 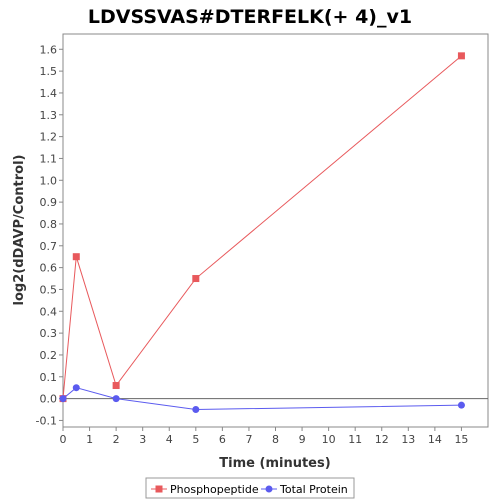 What do you see at coordinates (46, 420) in the screenshot?
I see `y-tick-label: -0.1` at bounding box center [46, 420].